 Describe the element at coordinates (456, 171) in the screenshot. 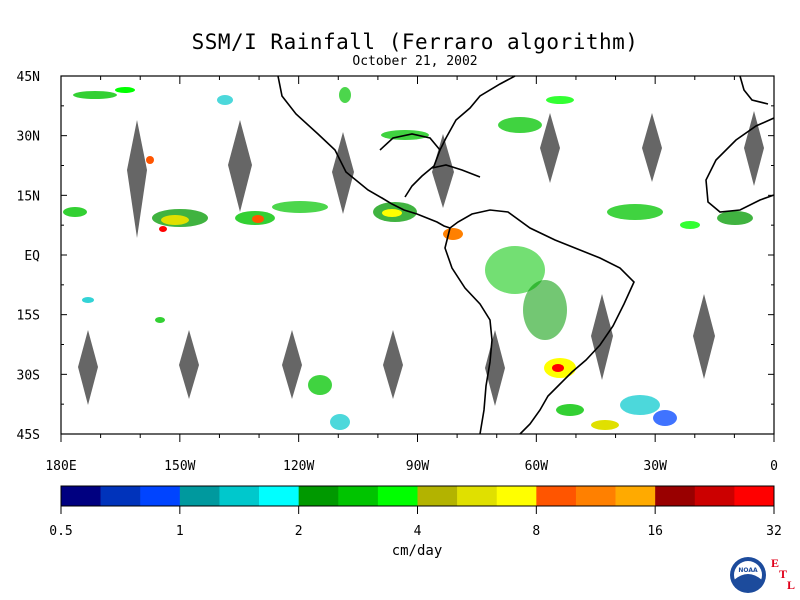

I see `coastline-cuba` at that location.